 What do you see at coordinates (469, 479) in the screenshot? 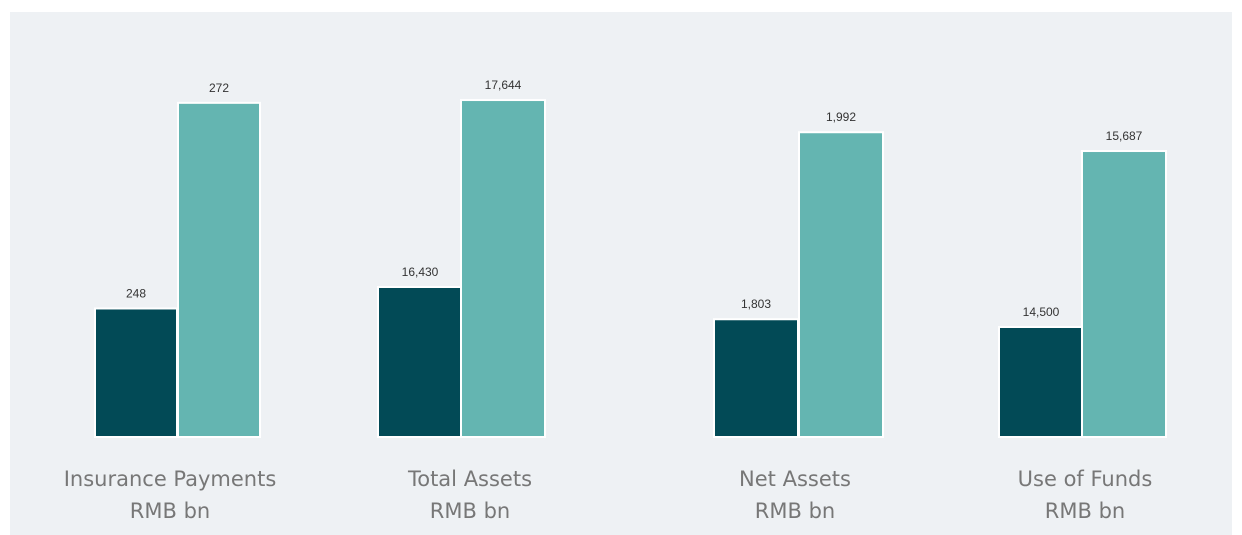
I see `group-title: Total Assets` at bounding box center [469, 479].